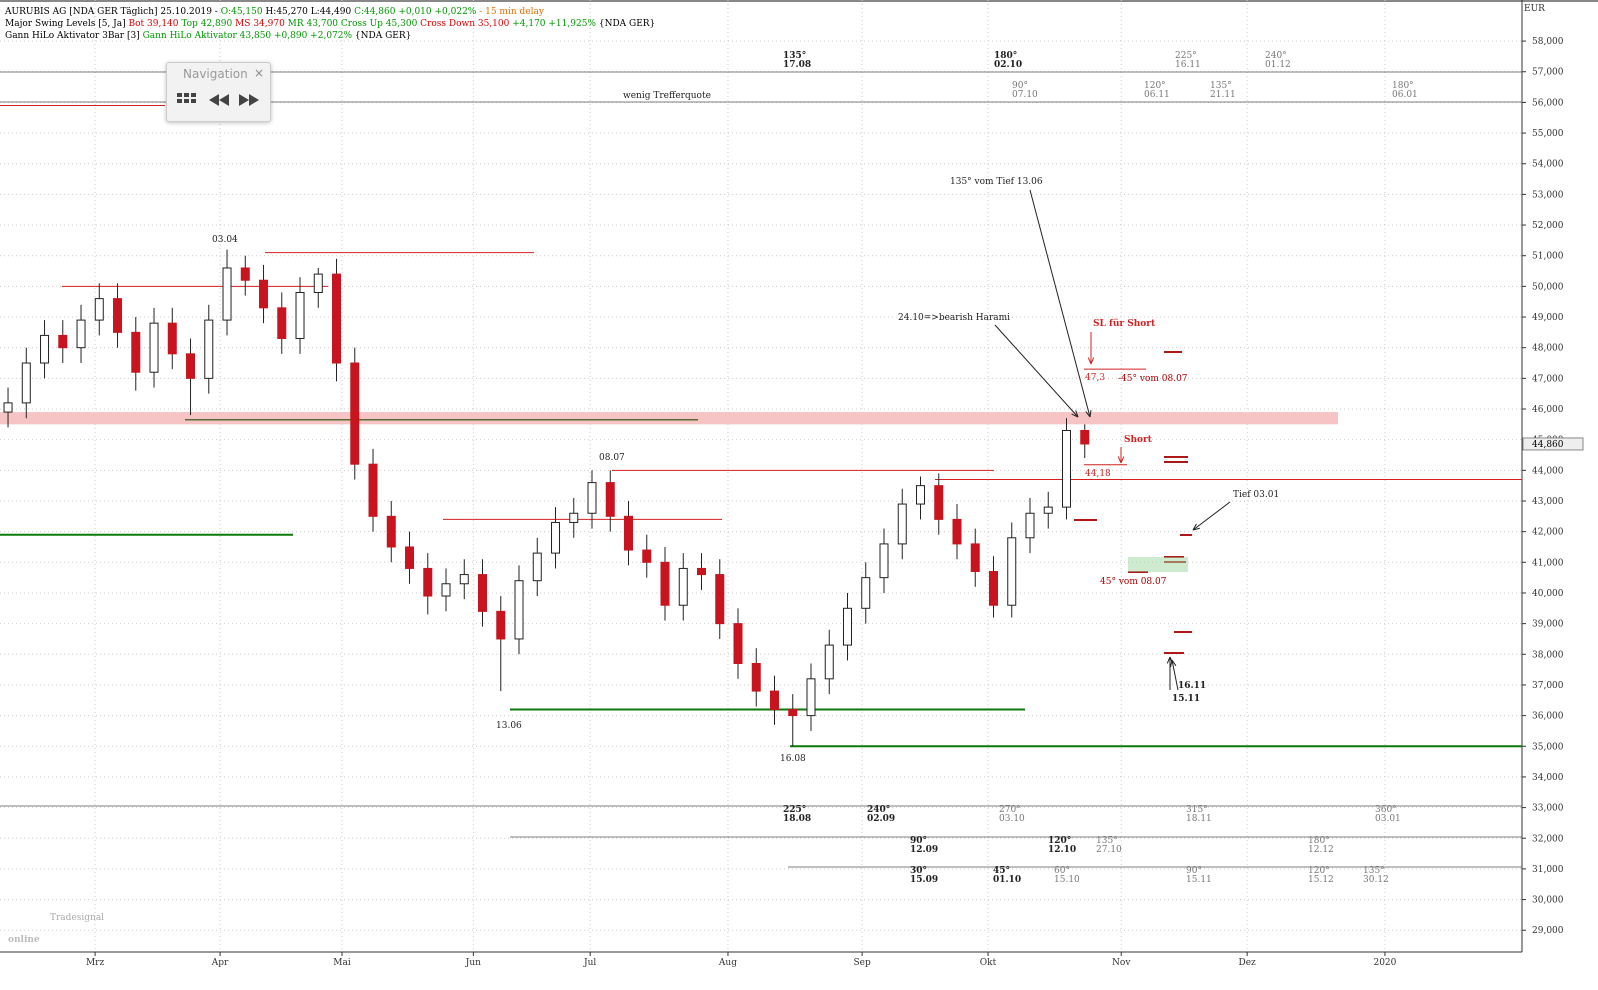 The width and height of the screenshot is (1598, 990). What do you see at coordinates (954, 318) in the screenshot?
I see `annotation: 24.10=>bearish Harami` at bounding box center [954, 318].